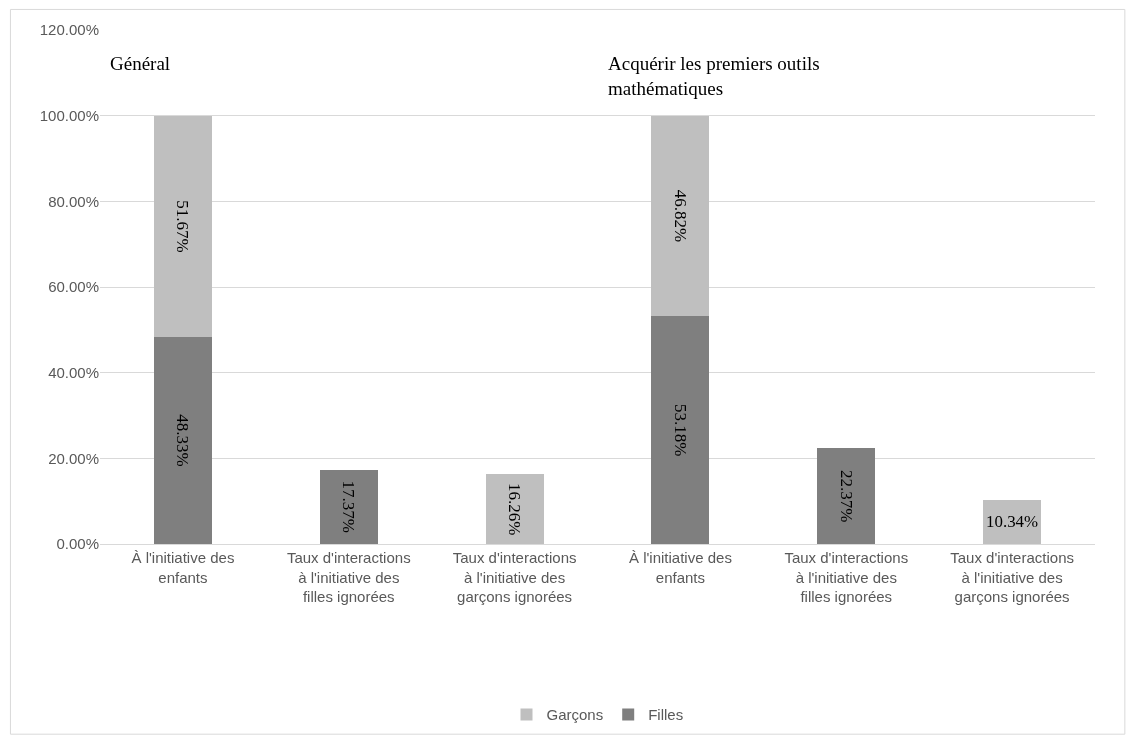 The image size is (1135, 743). What do you see at coordinates (73, 458) in the screenshot?
I see `y-tick-label: 20.00%` at bounding box center [73, 458].